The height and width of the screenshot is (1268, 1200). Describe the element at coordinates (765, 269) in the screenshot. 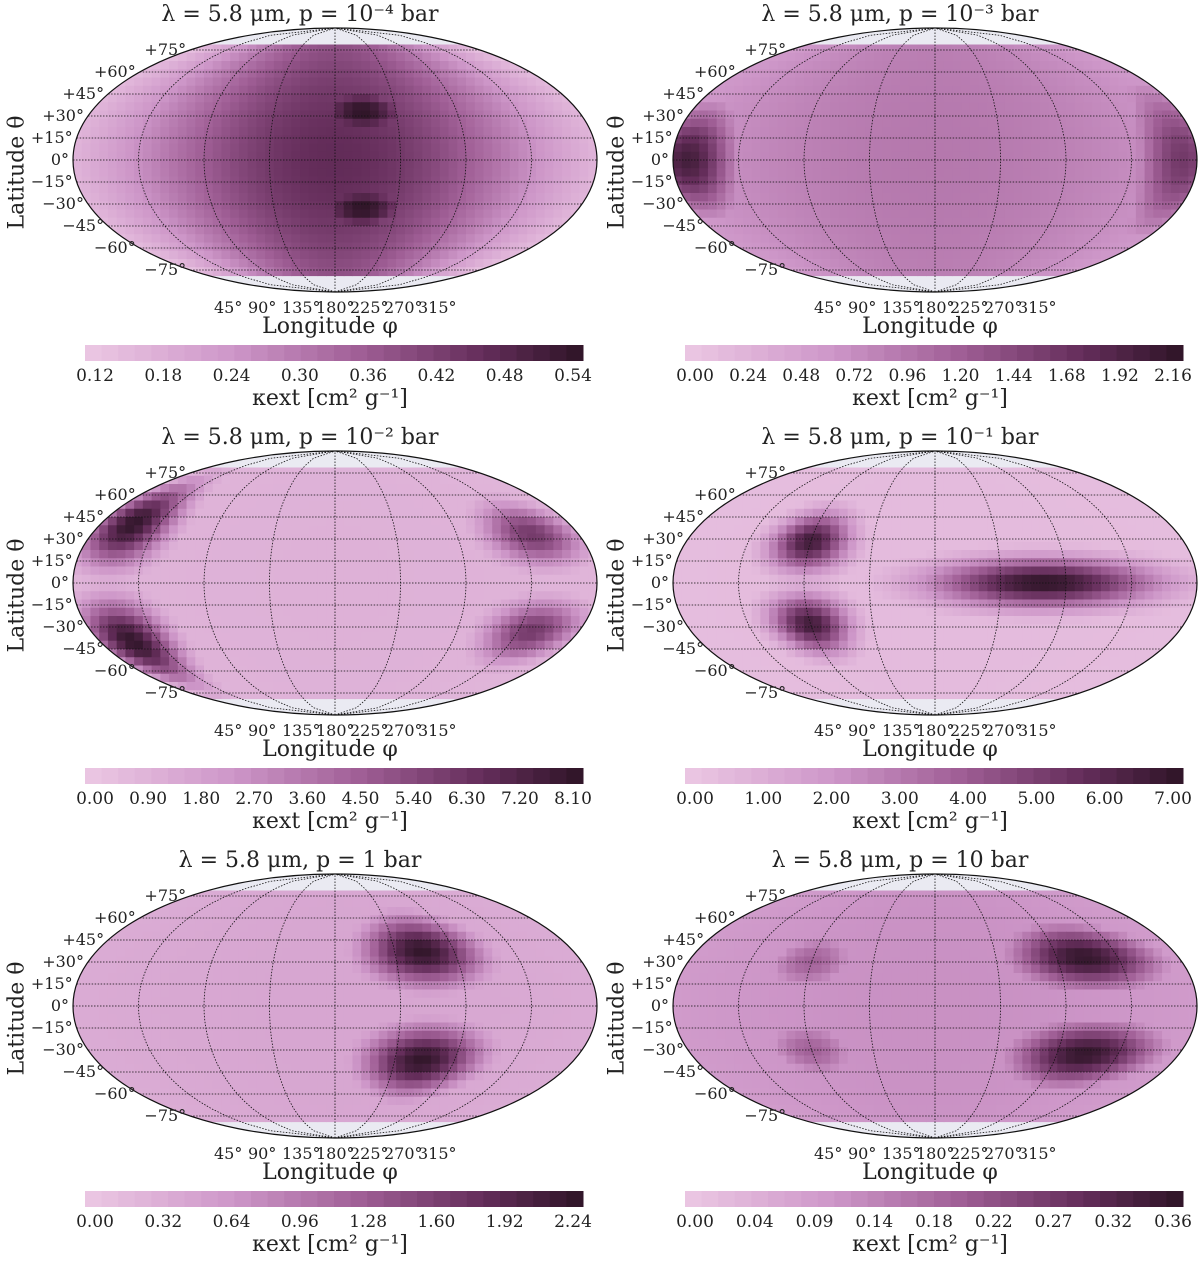

I see `lat-tick-label: −75°` at that location.